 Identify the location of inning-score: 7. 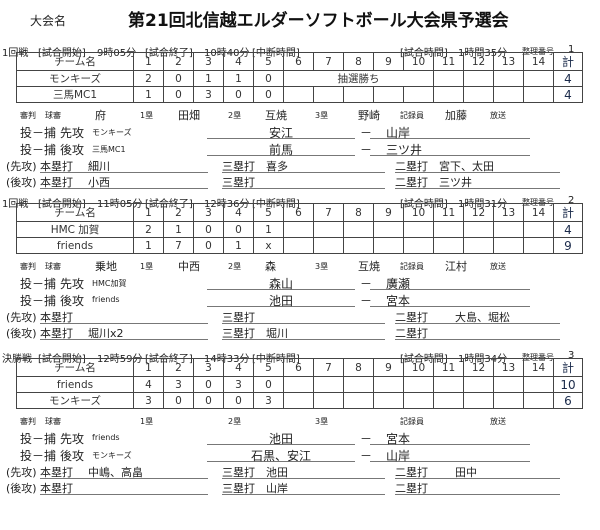
(178, 245).